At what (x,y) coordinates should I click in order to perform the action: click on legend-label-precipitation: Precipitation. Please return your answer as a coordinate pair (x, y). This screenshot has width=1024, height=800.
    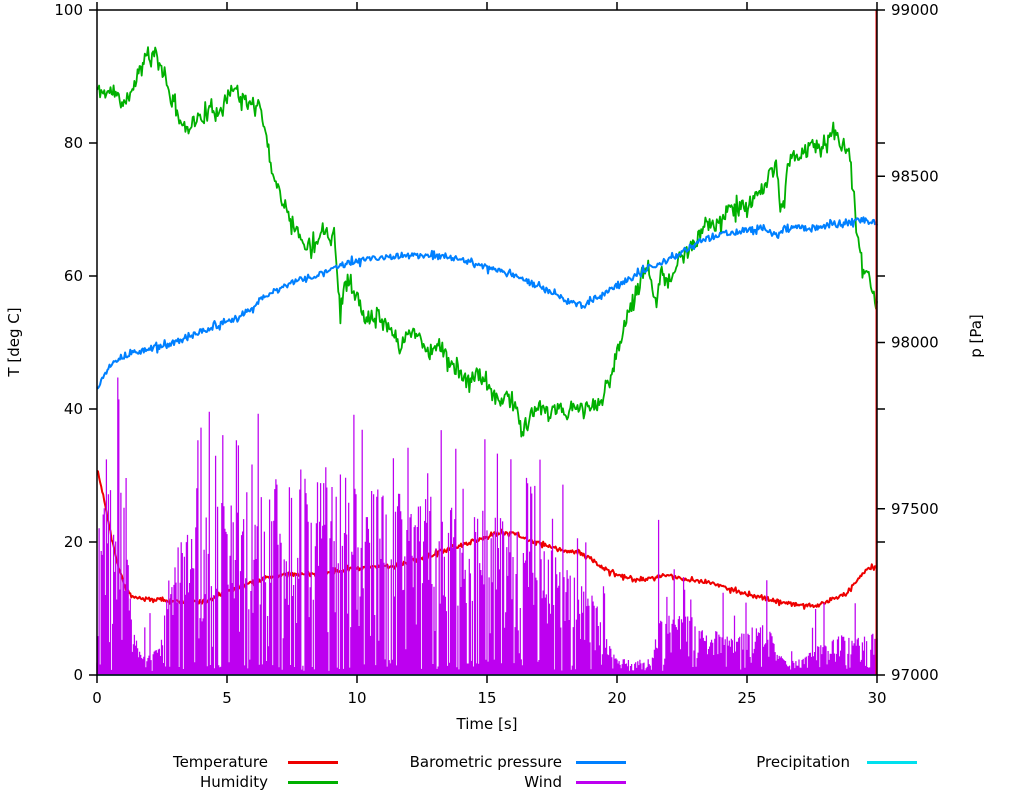
    Looking at the image, I should click on (803, 762).